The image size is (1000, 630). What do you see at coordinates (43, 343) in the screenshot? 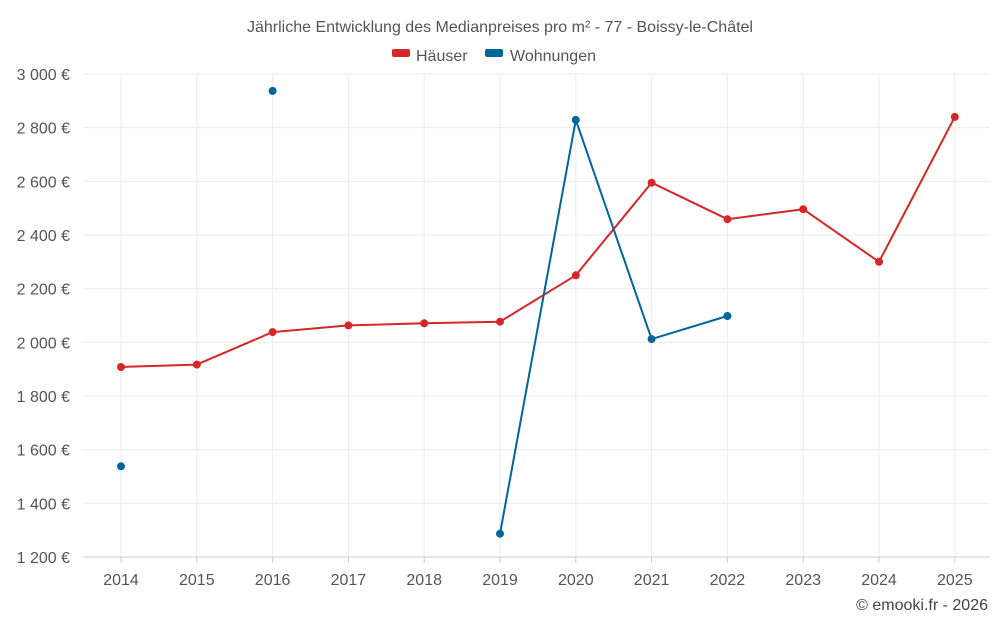
I see `y-tick-label: 2 000 €` at bounding box center [43, 343].